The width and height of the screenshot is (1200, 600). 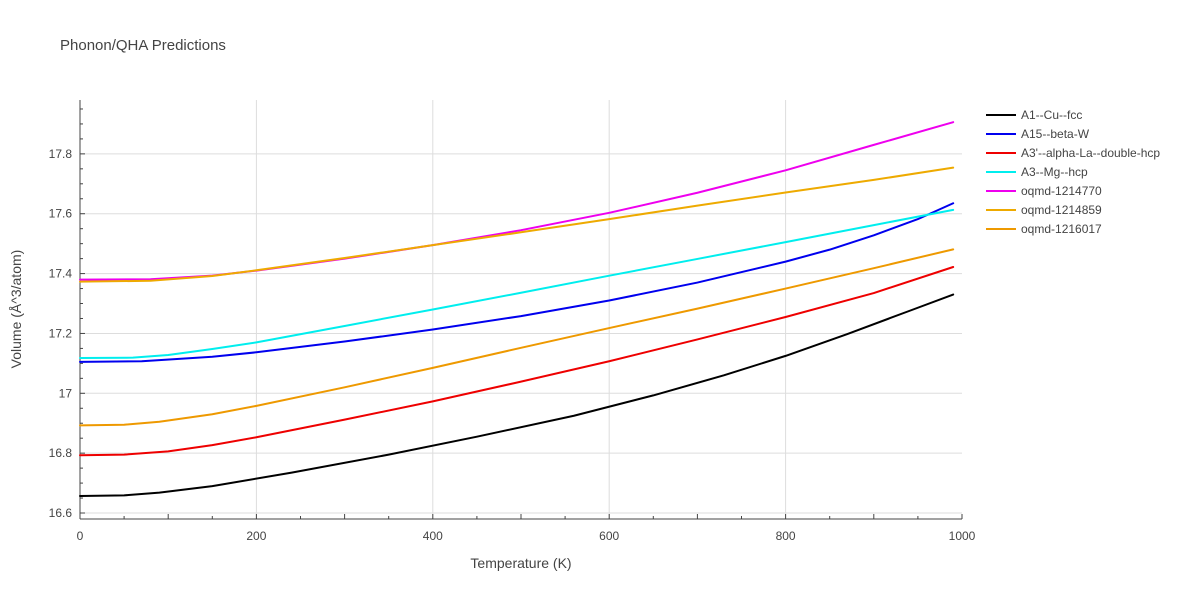 I want to click on legend-item: A3--Mg--hcp, so click(x=1037, y=172).